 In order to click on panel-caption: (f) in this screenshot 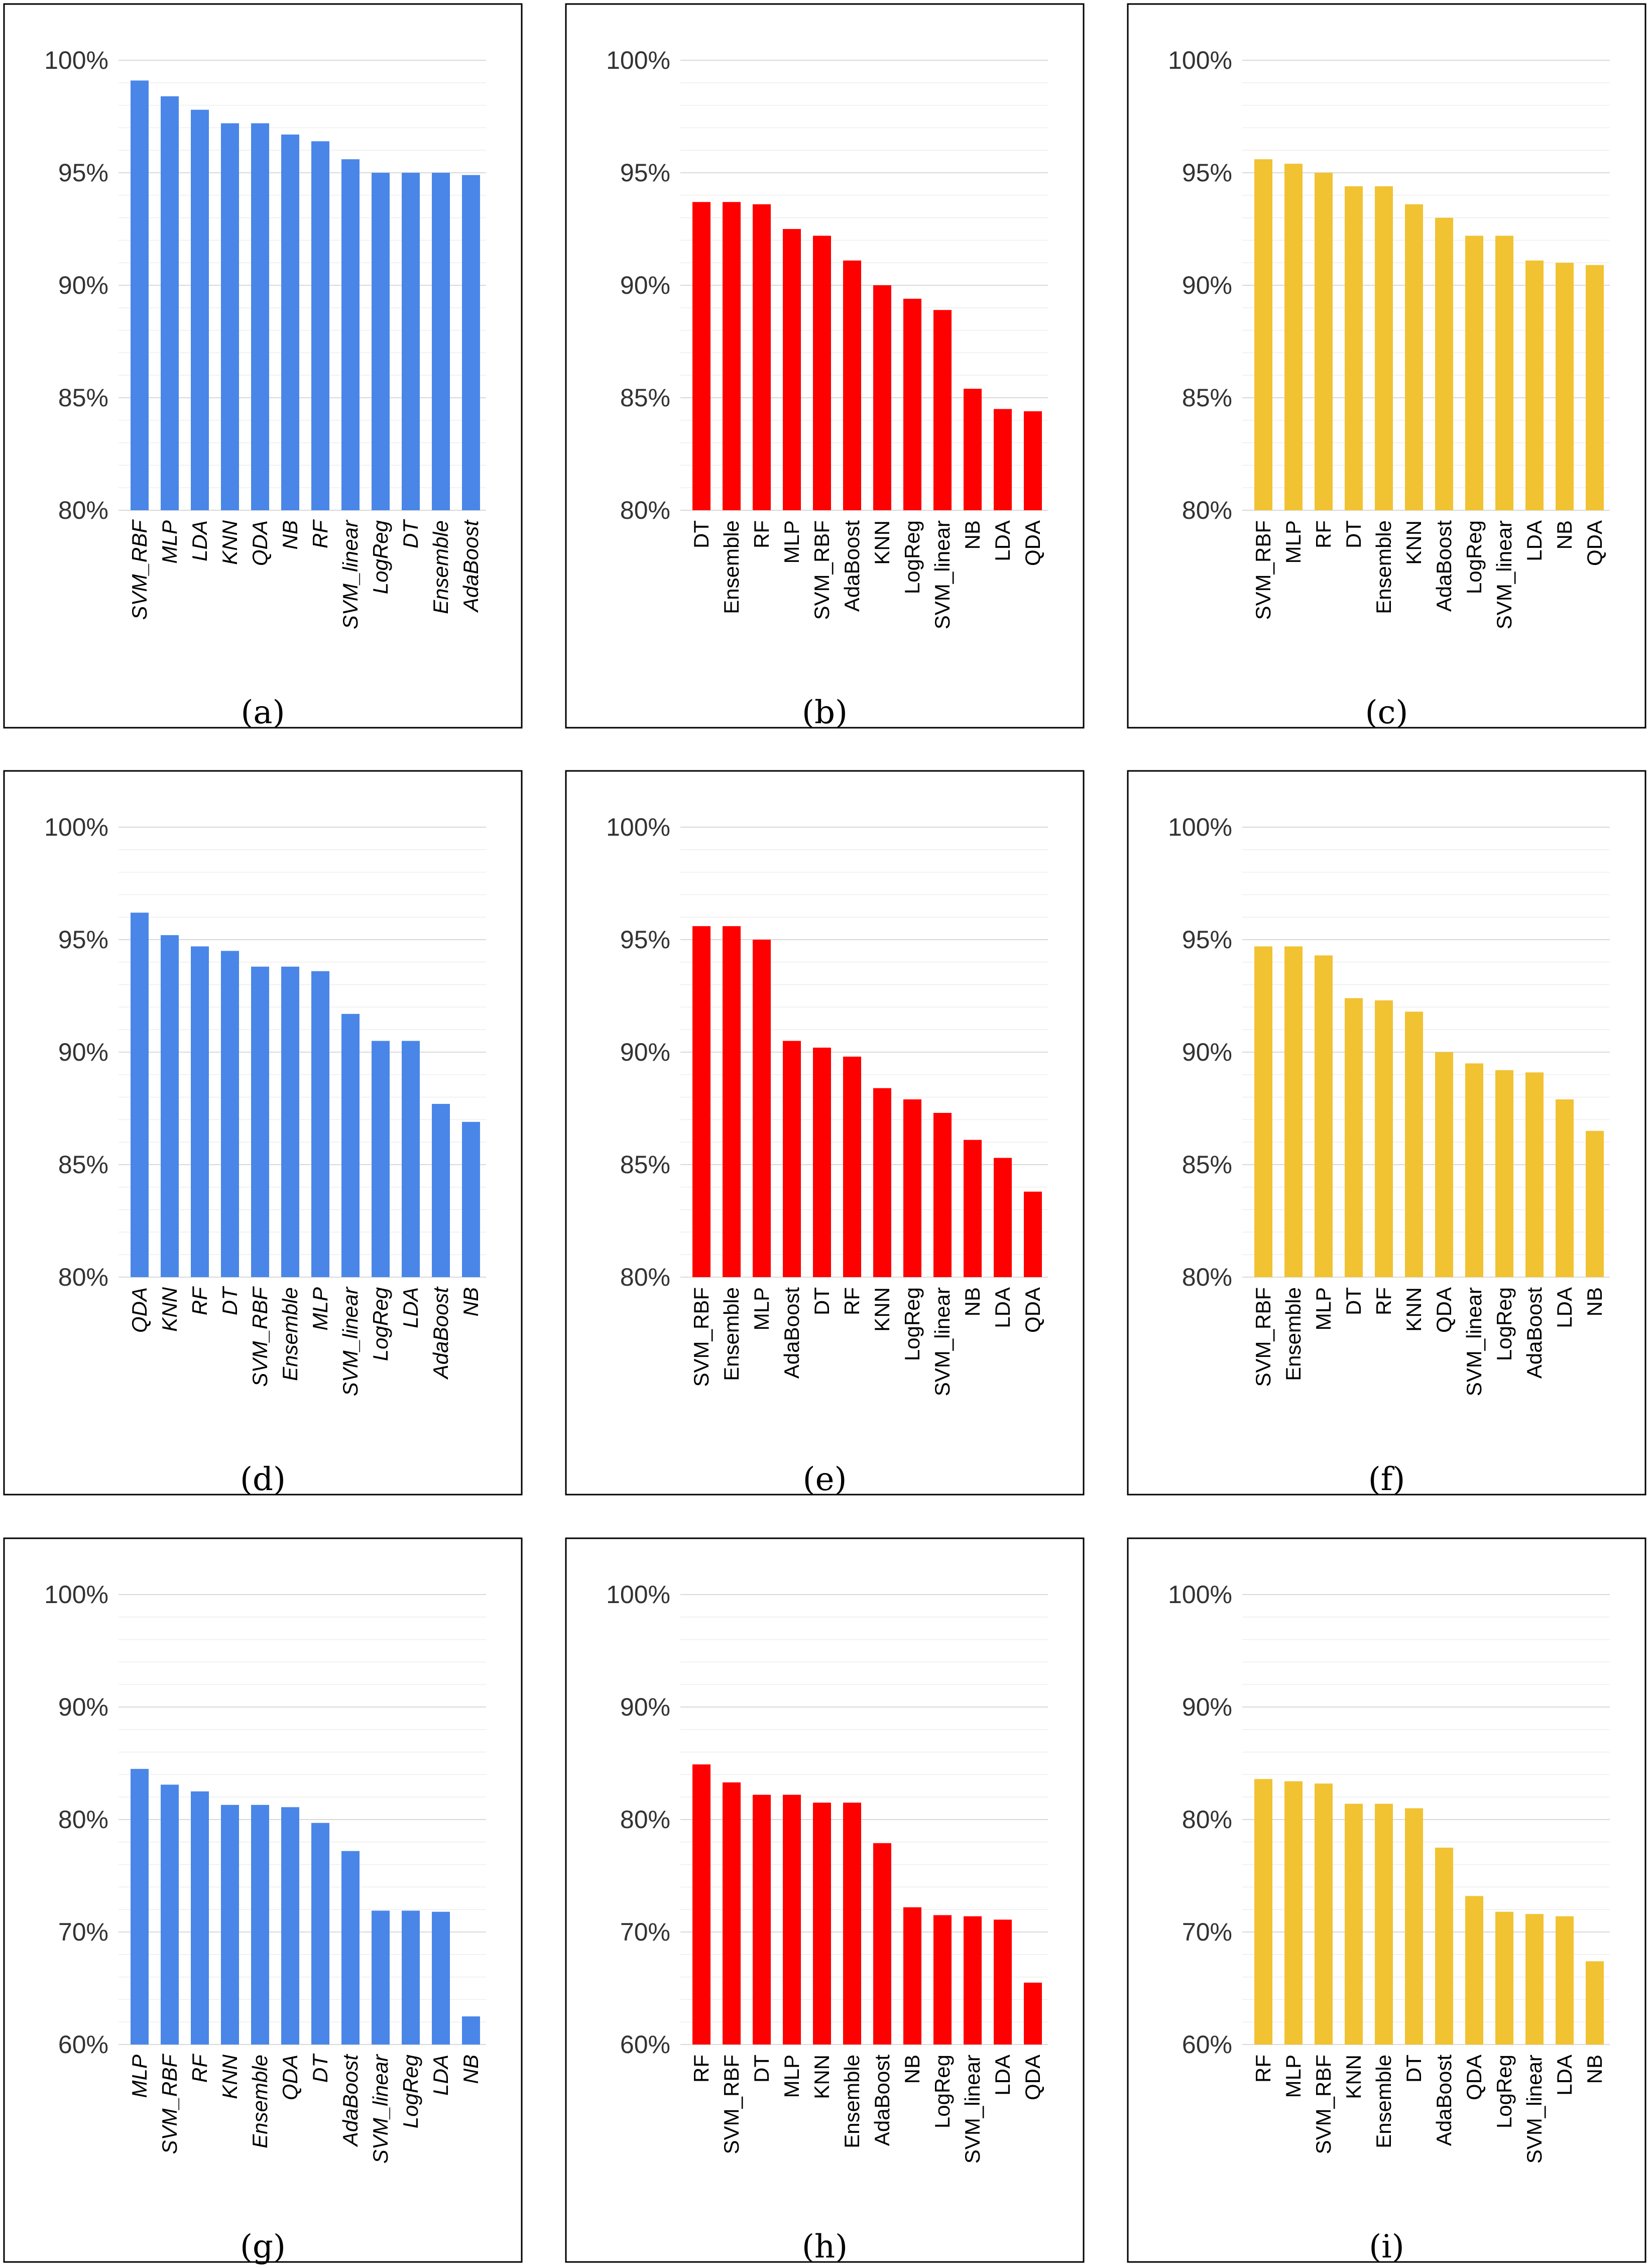, I will do `click(1386, 1479)`.